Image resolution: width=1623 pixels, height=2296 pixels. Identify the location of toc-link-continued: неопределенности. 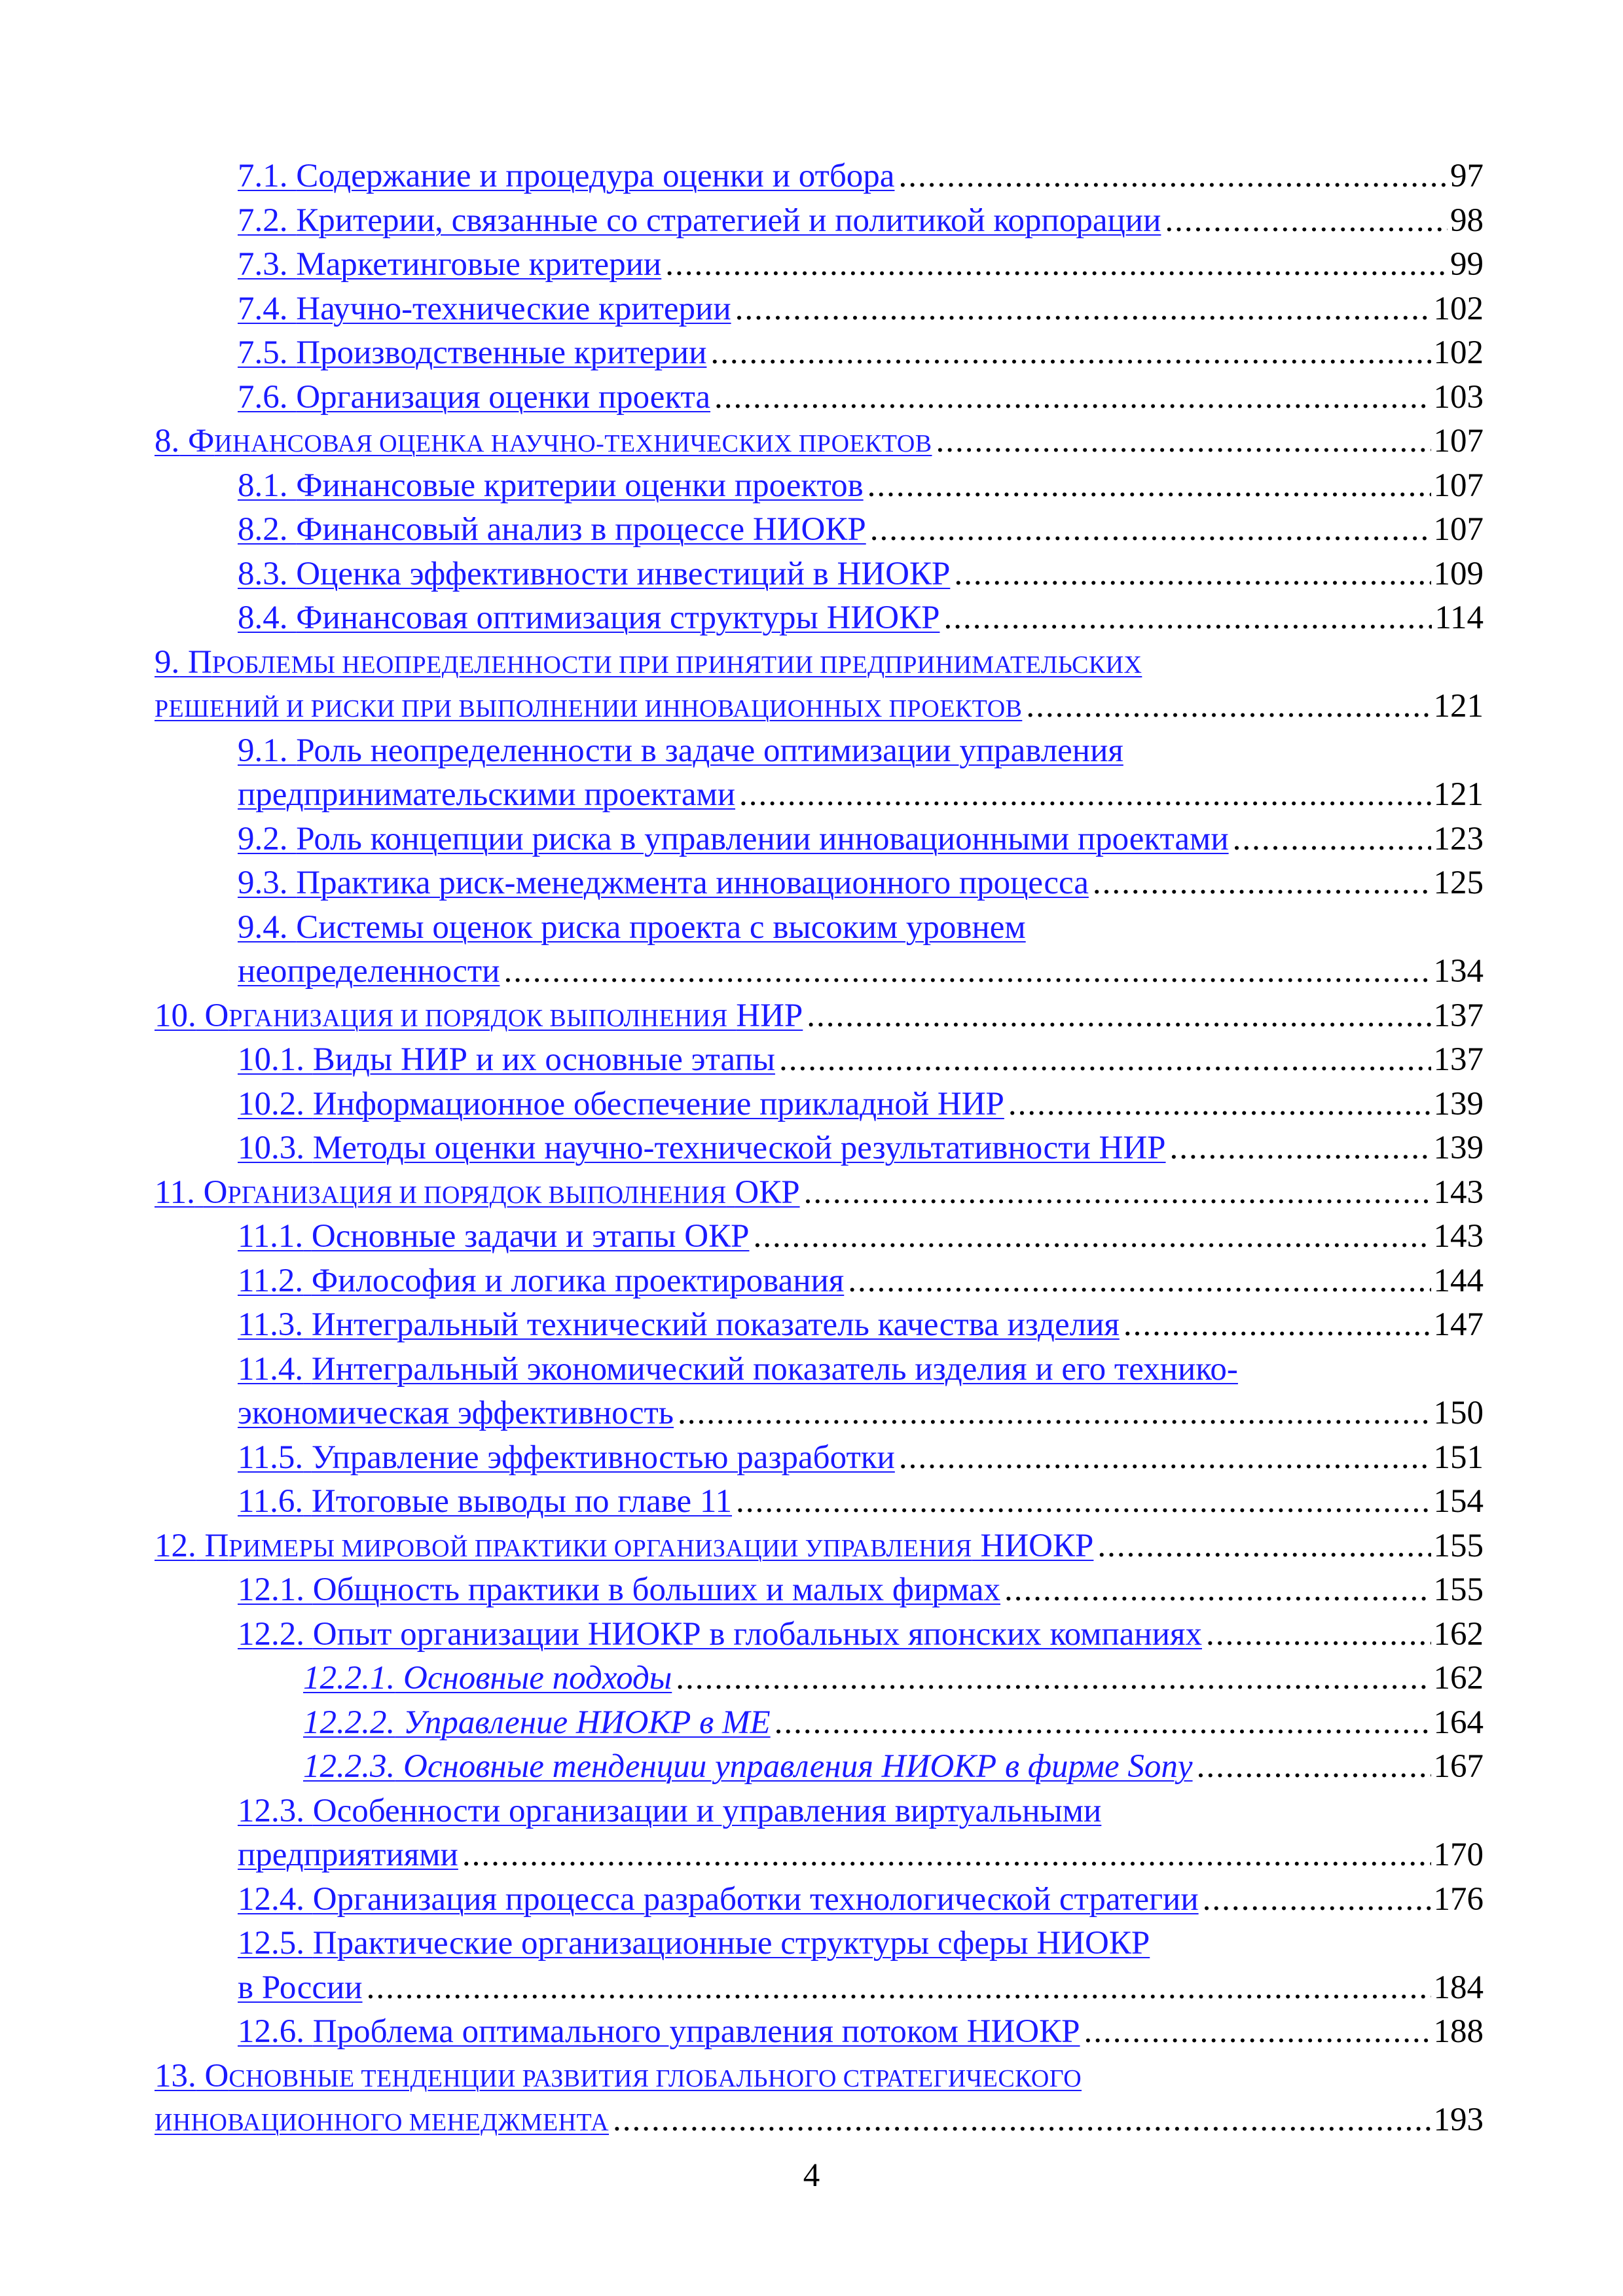
(369, 971).